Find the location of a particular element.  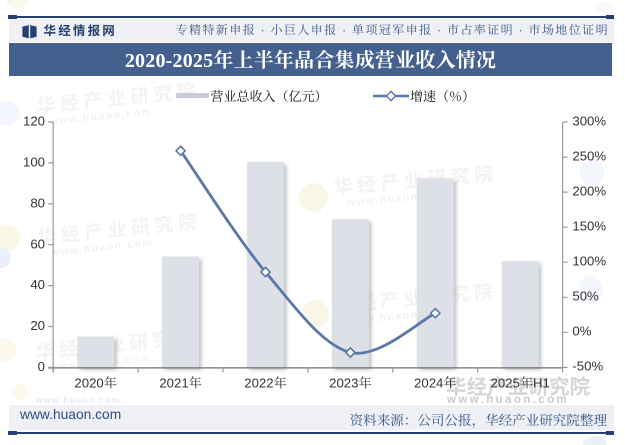

svg-text: 80 is located at coordinates (37, 202).